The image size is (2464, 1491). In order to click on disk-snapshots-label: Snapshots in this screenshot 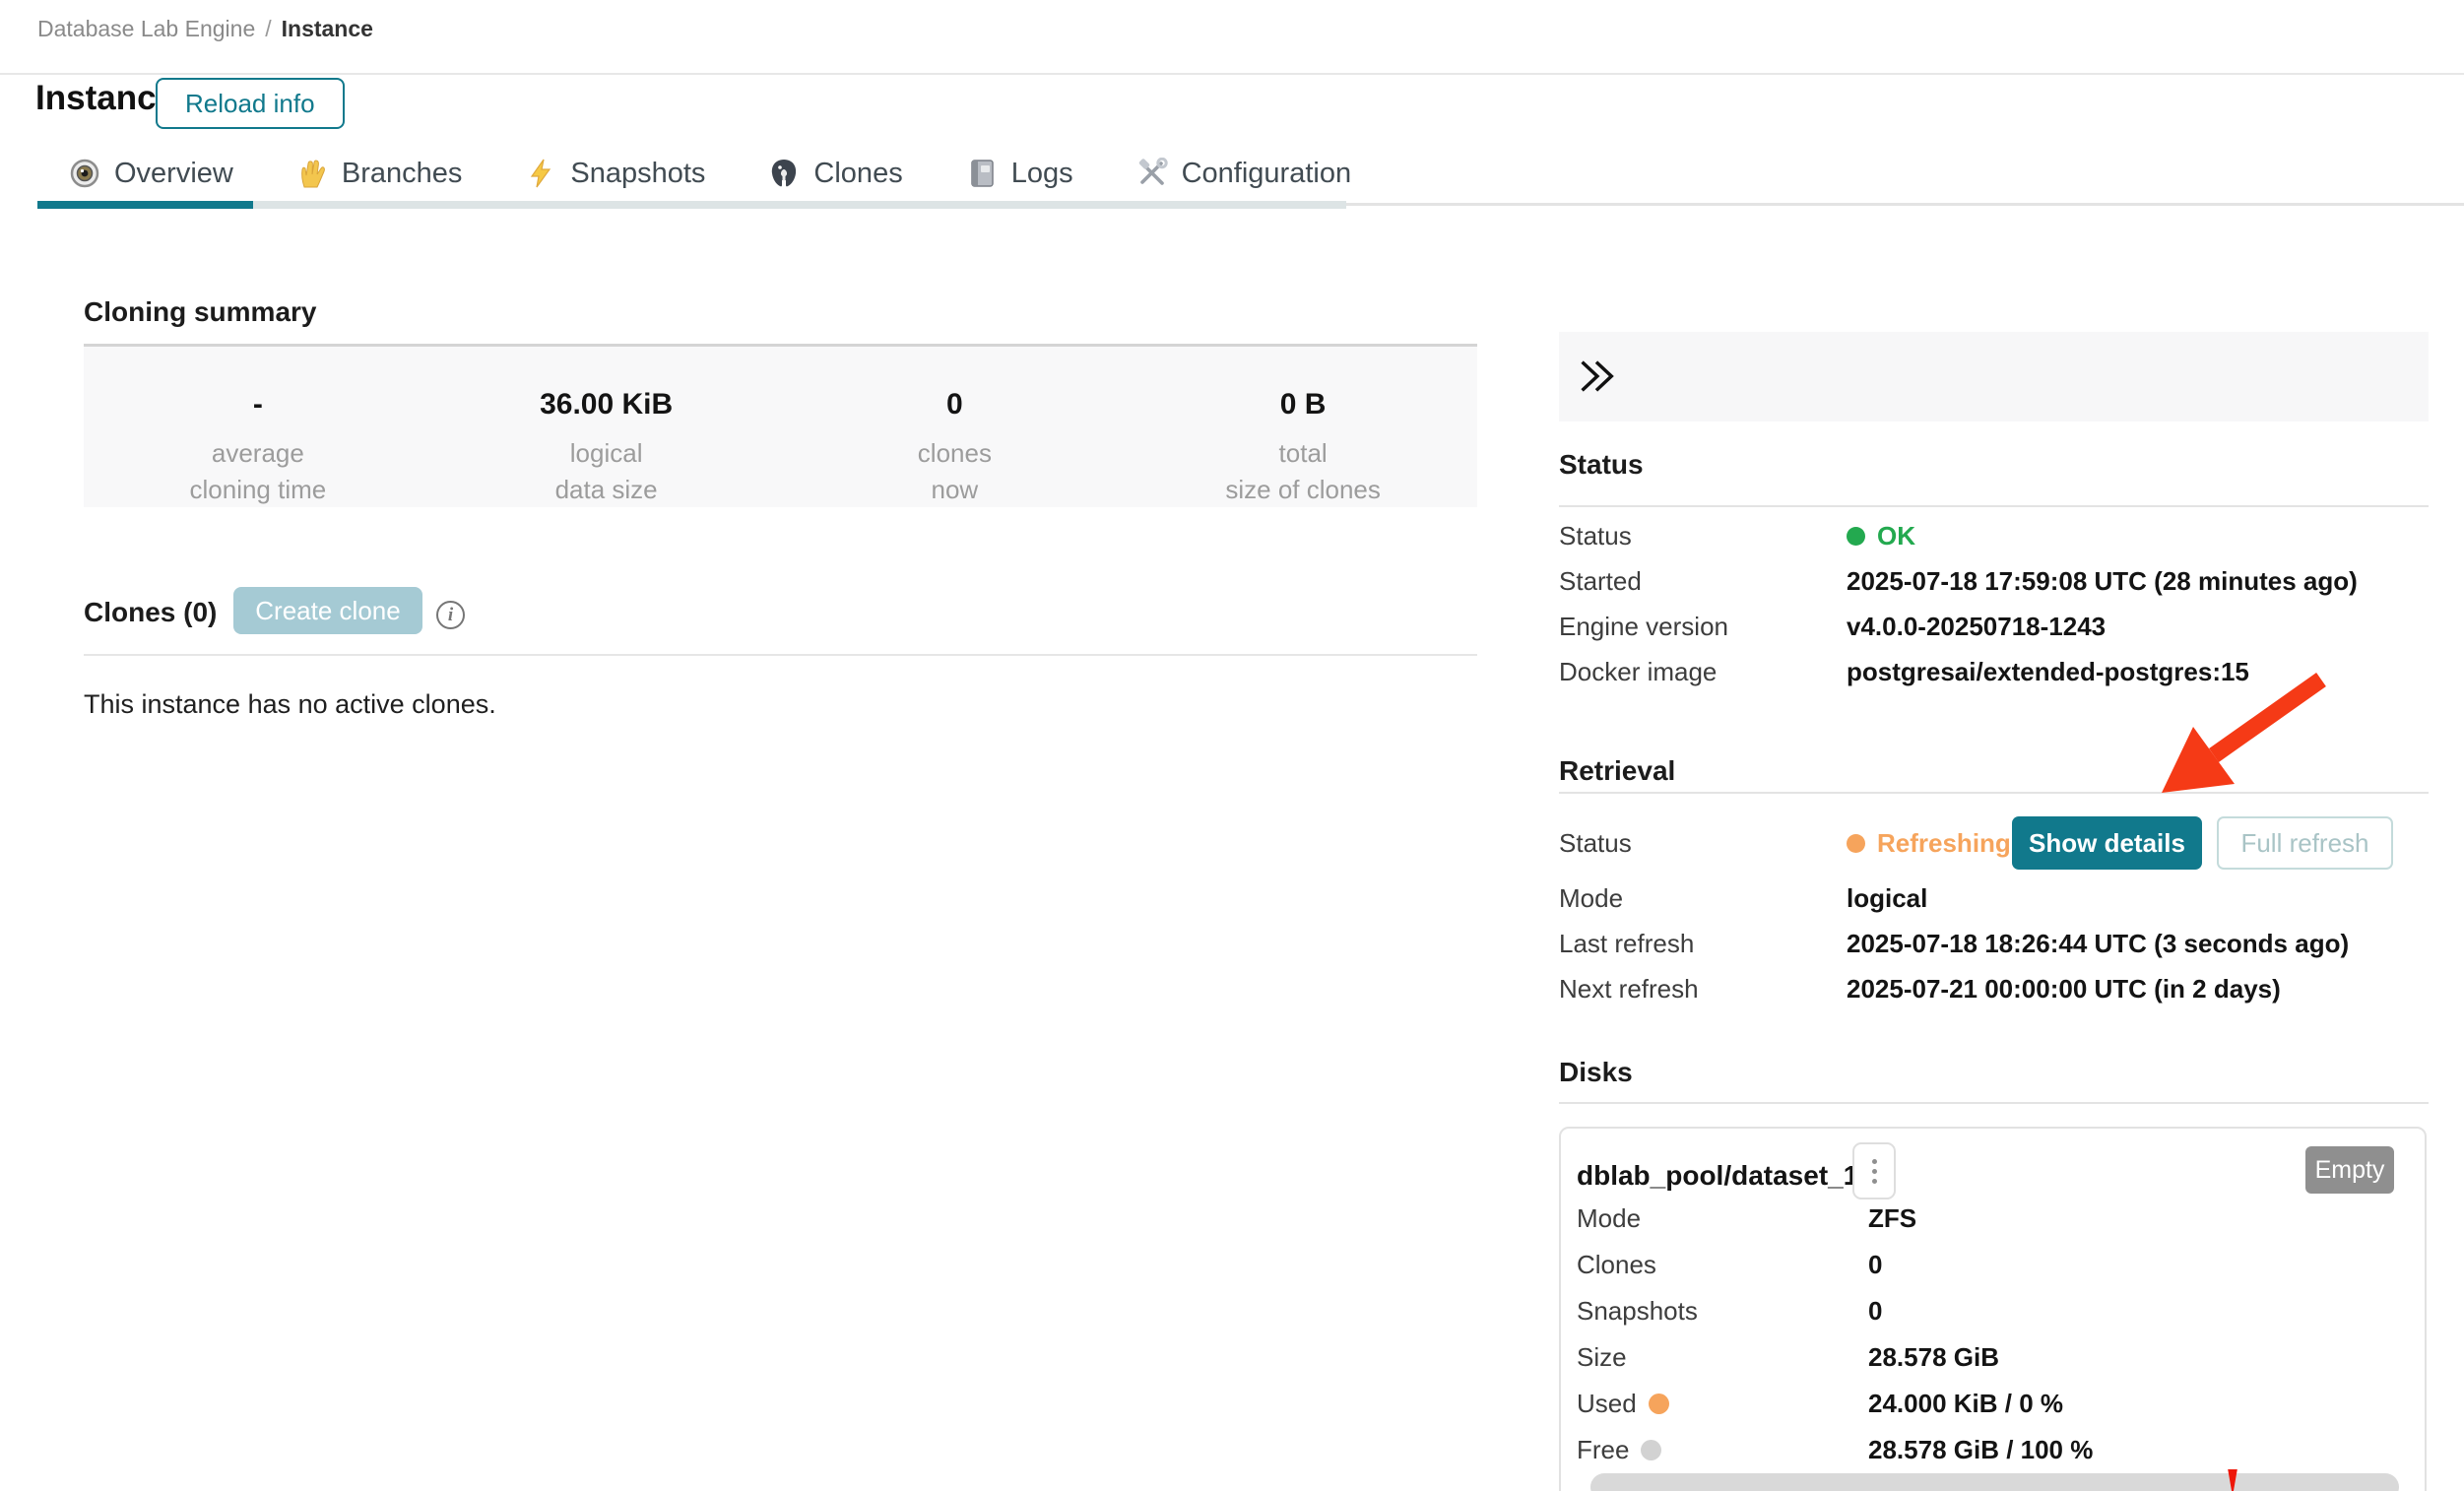, I will do `click(1637, 1311)`.